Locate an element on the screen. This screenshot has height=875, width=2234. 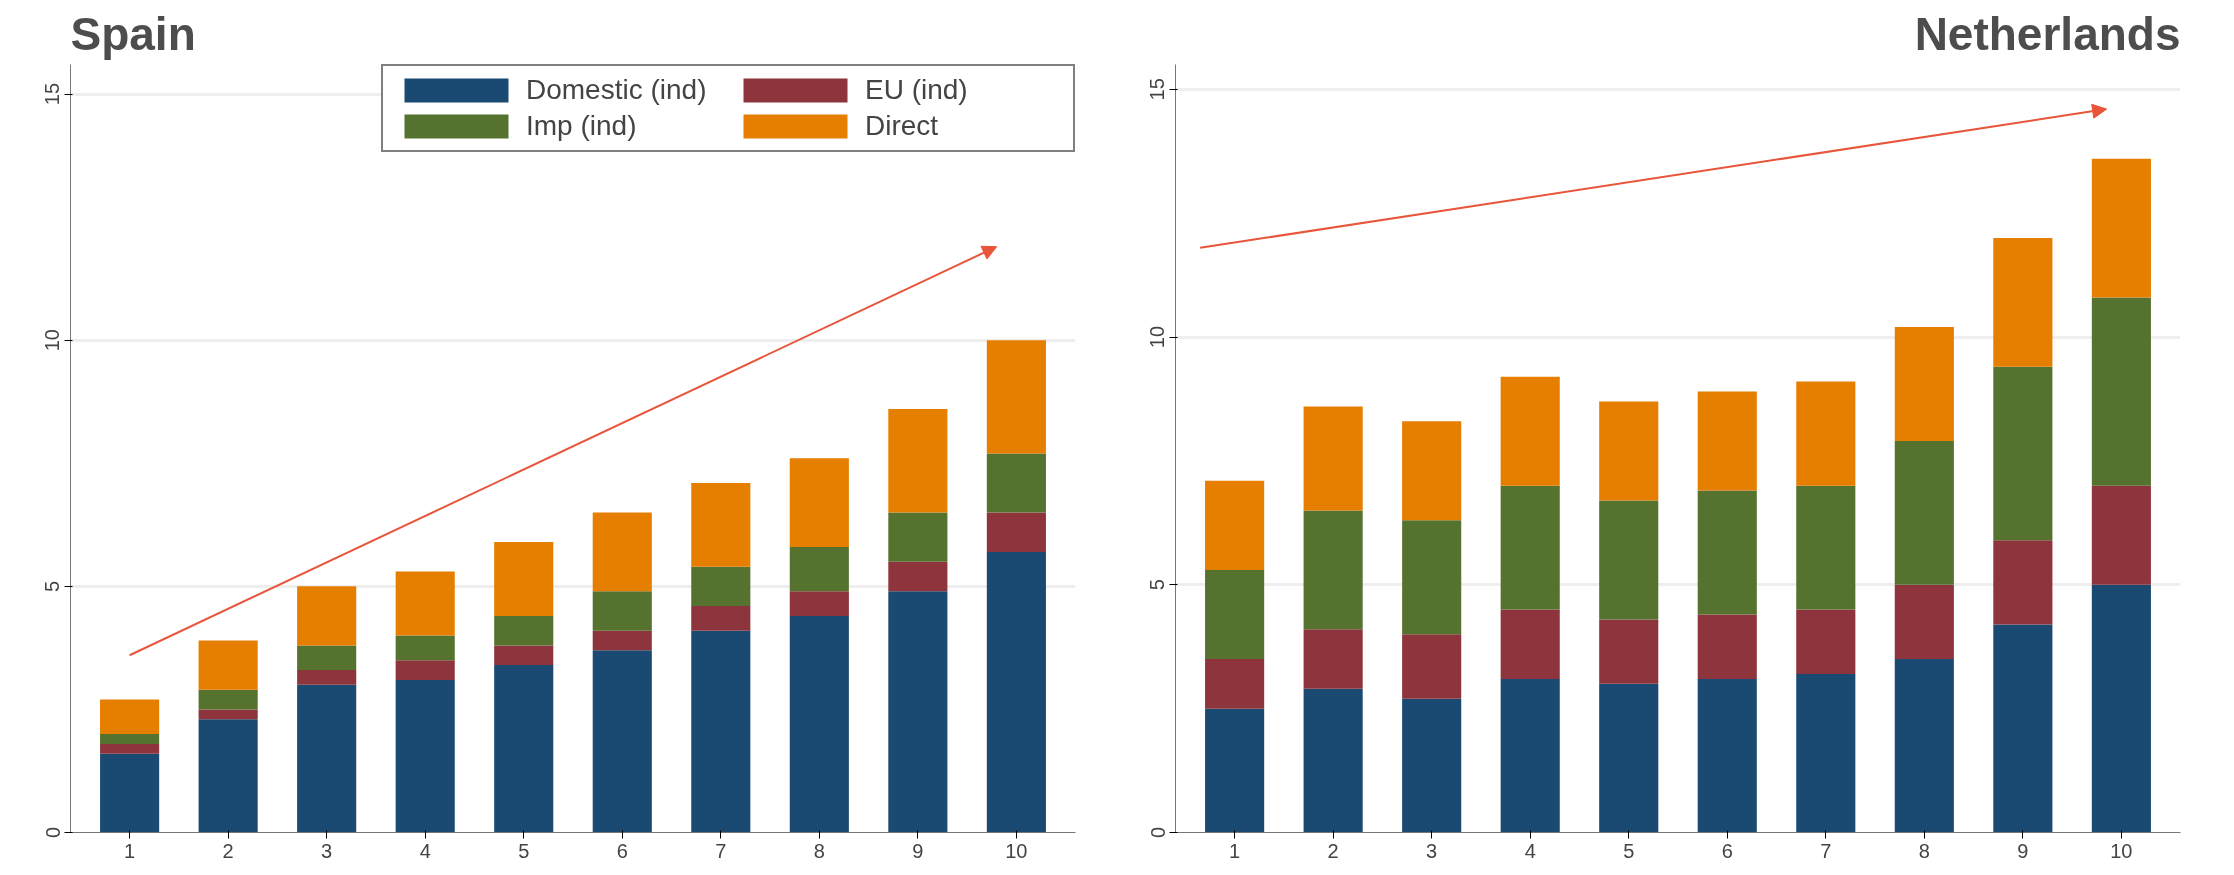
chart-title: Spain is located at coordinates (133, 33).